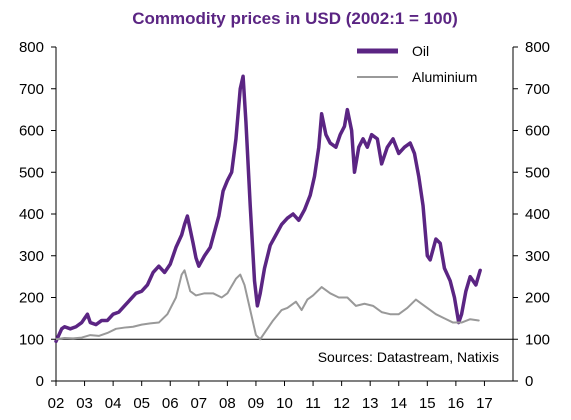  Describe the element at coordinates (31, 131) in the screenshot. I see `y-tick-label-left: 600` at that location.